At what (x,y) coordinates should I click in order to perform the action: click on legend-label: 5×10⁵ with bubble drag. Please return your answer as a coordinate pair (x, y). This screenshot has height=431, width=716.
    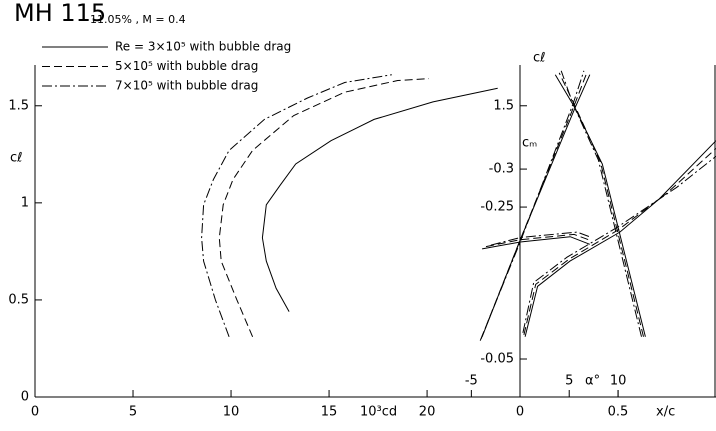
    Looking at the image, I should click on (186, 66).